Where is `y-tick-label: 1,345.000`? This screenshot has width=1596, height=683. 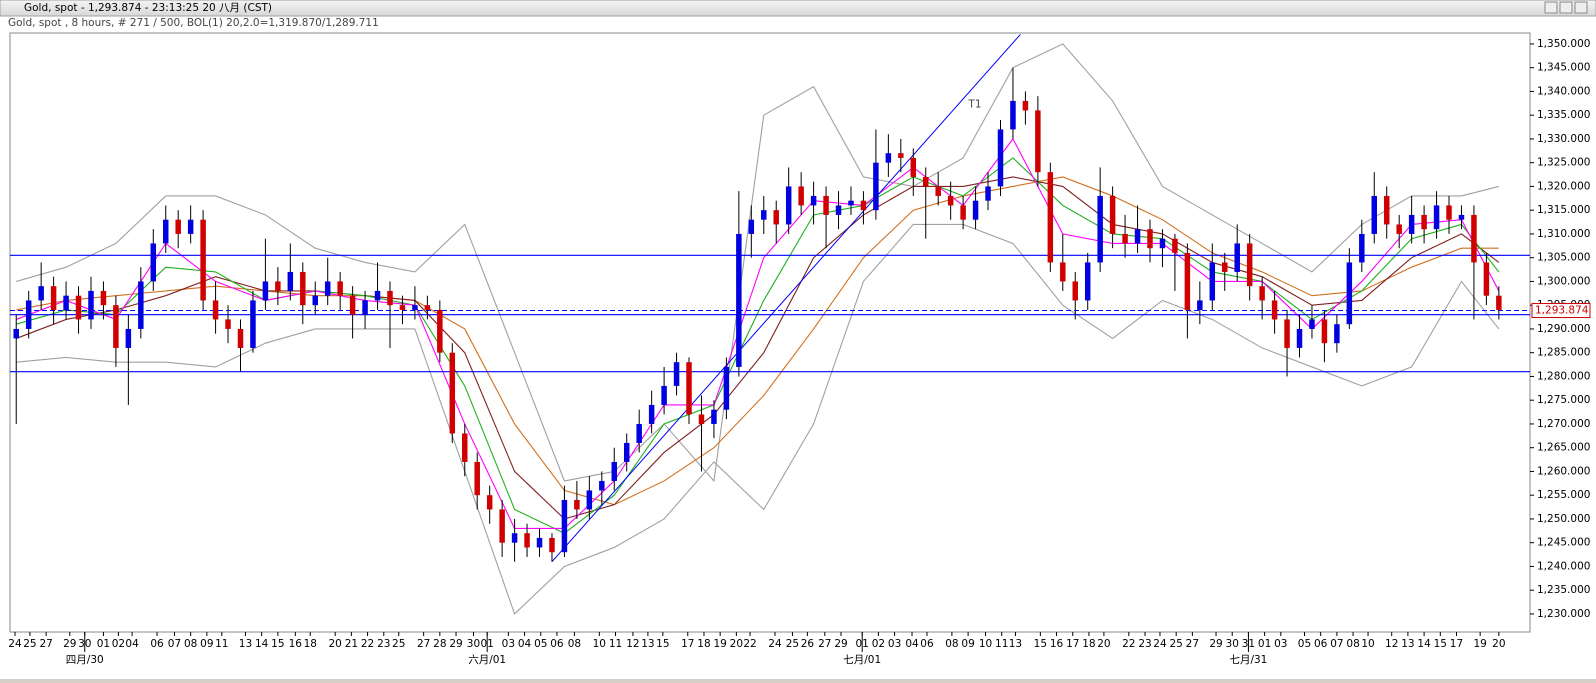 y-tick-label: 1,345.000 is located at coordinates (1563, 68).